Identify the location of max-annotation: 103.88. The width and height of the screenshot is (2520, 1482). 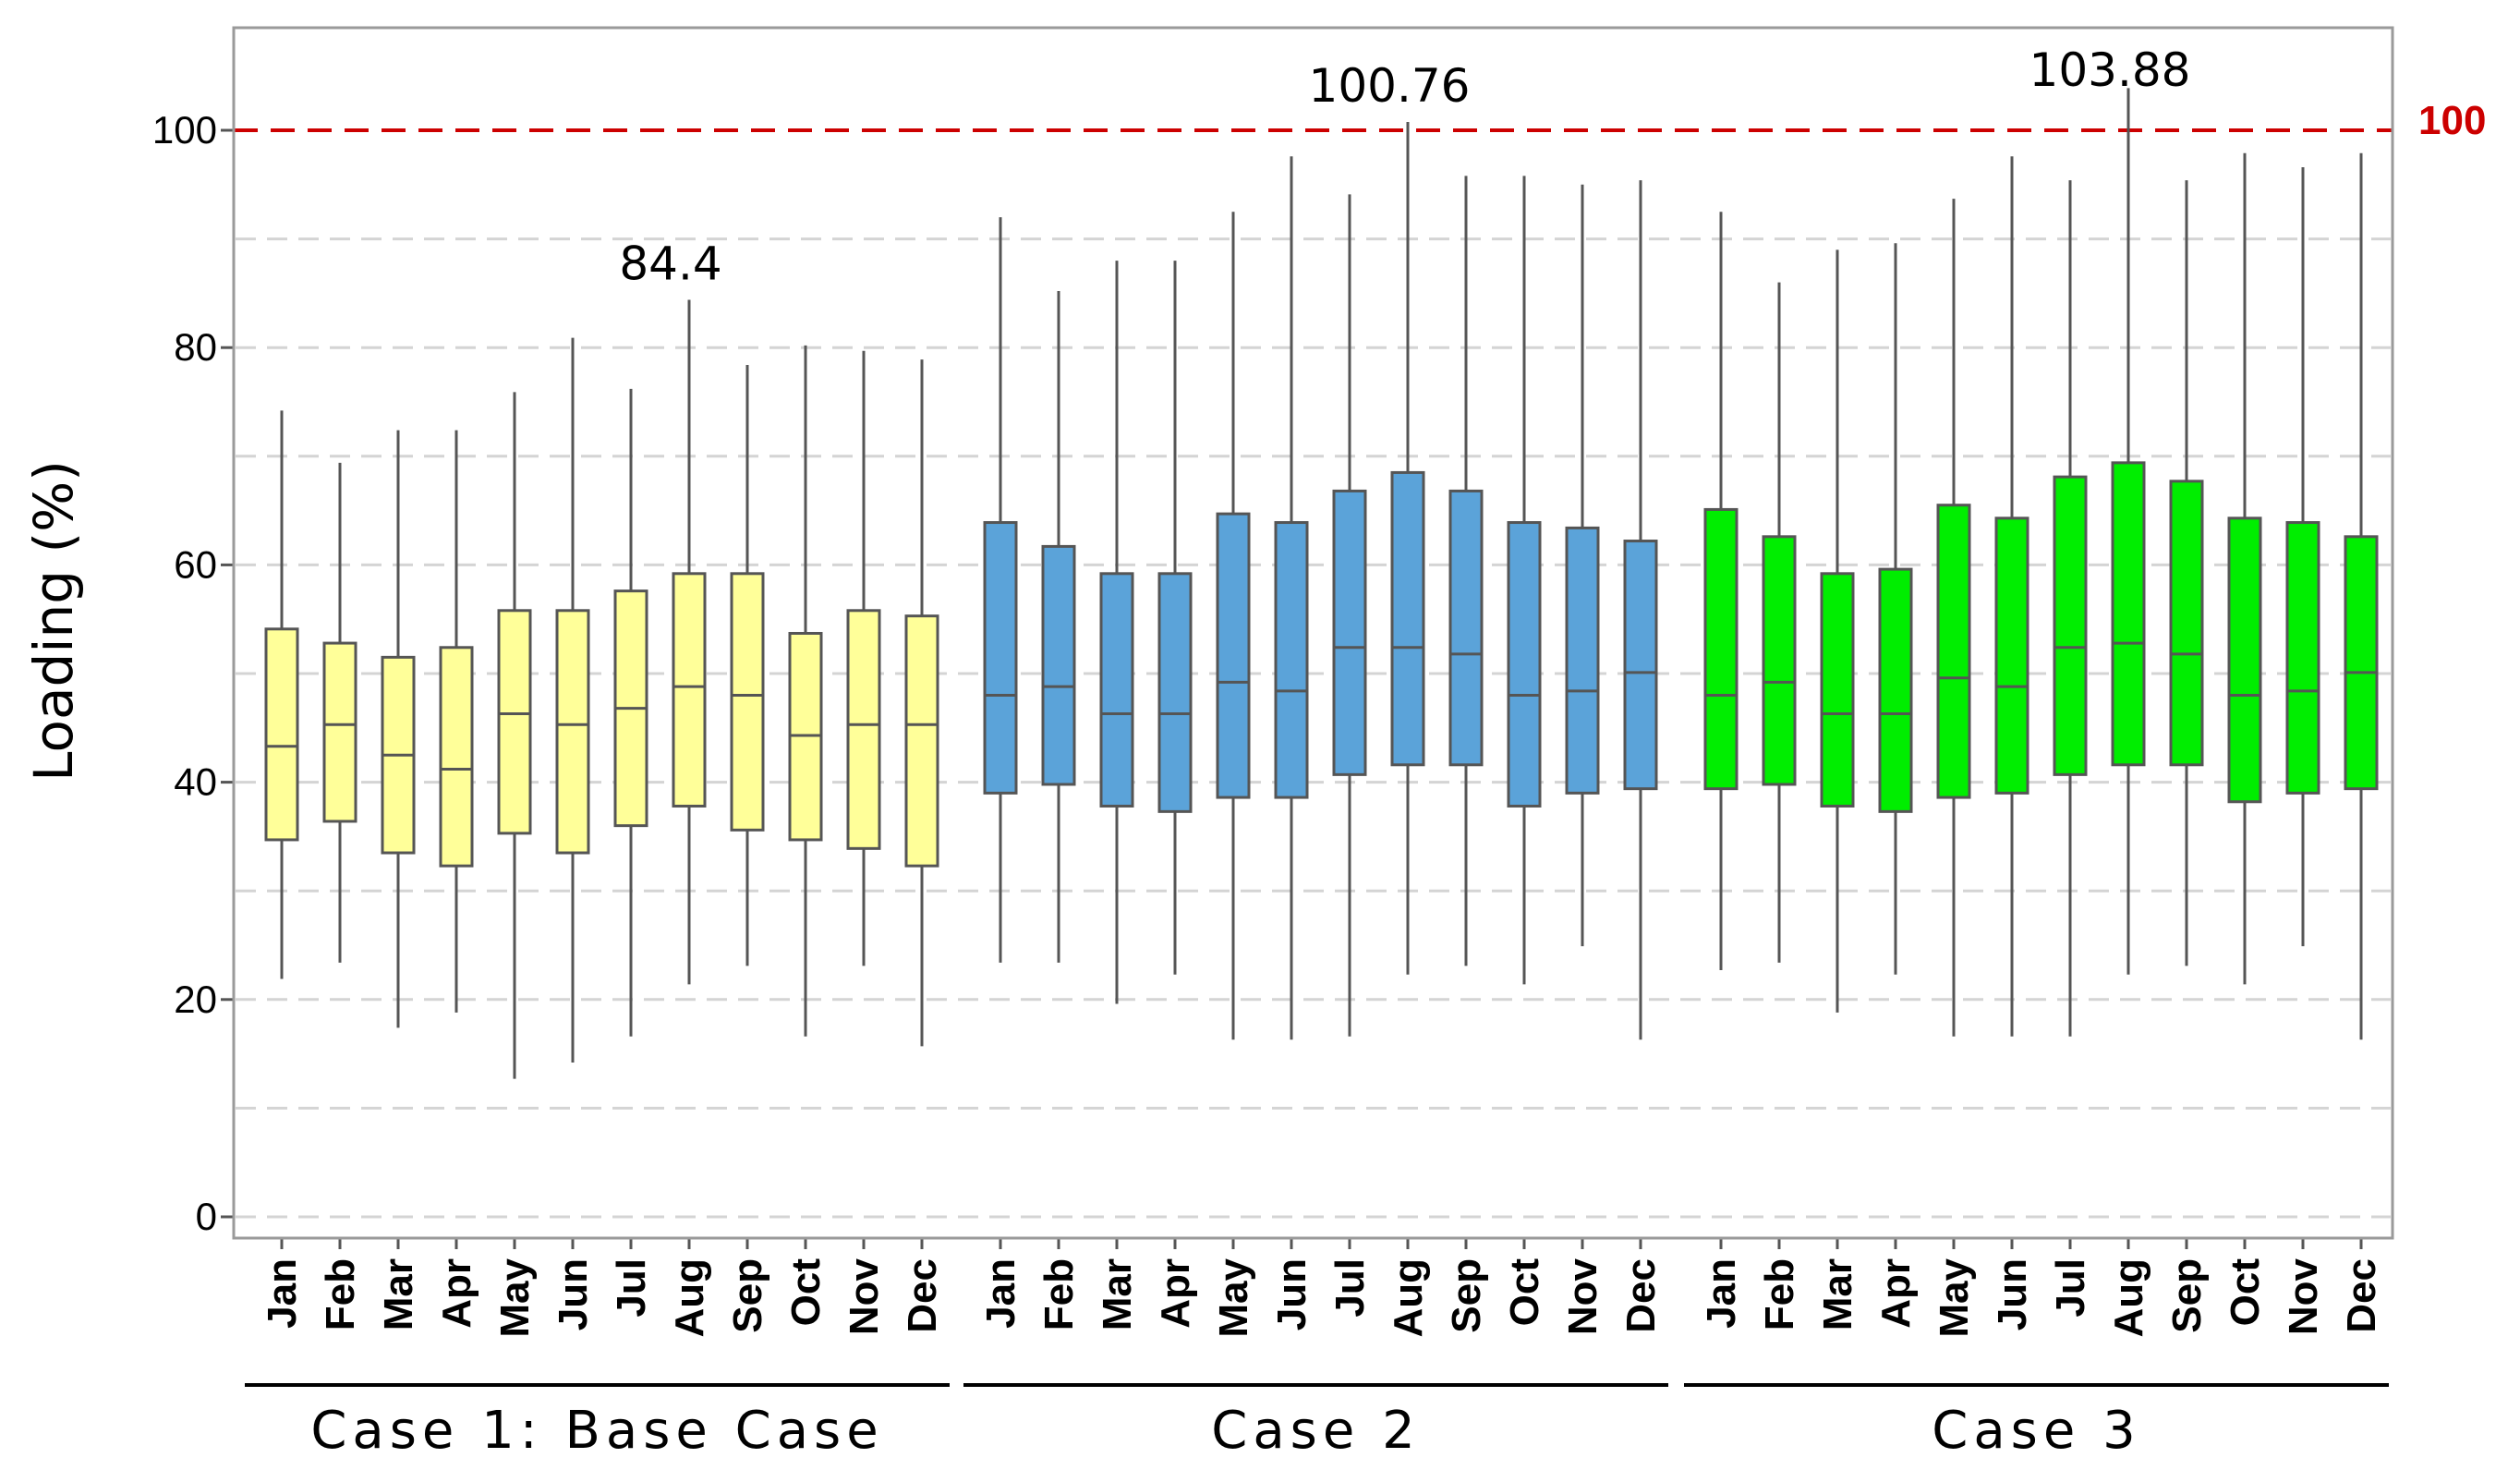
(2110, 70).